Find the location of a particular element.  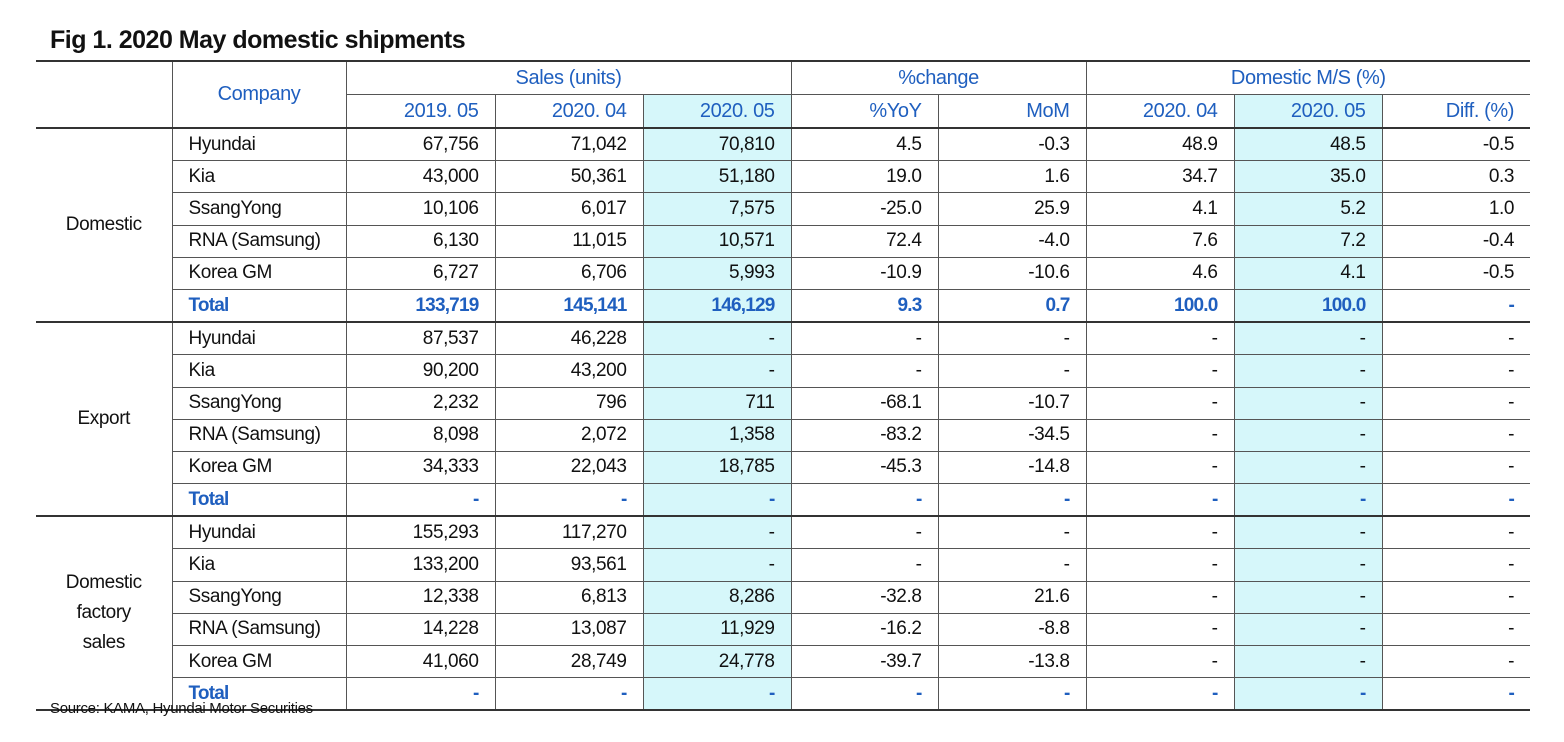

value-cell: 11,929 is located at coordinates (717, 630).